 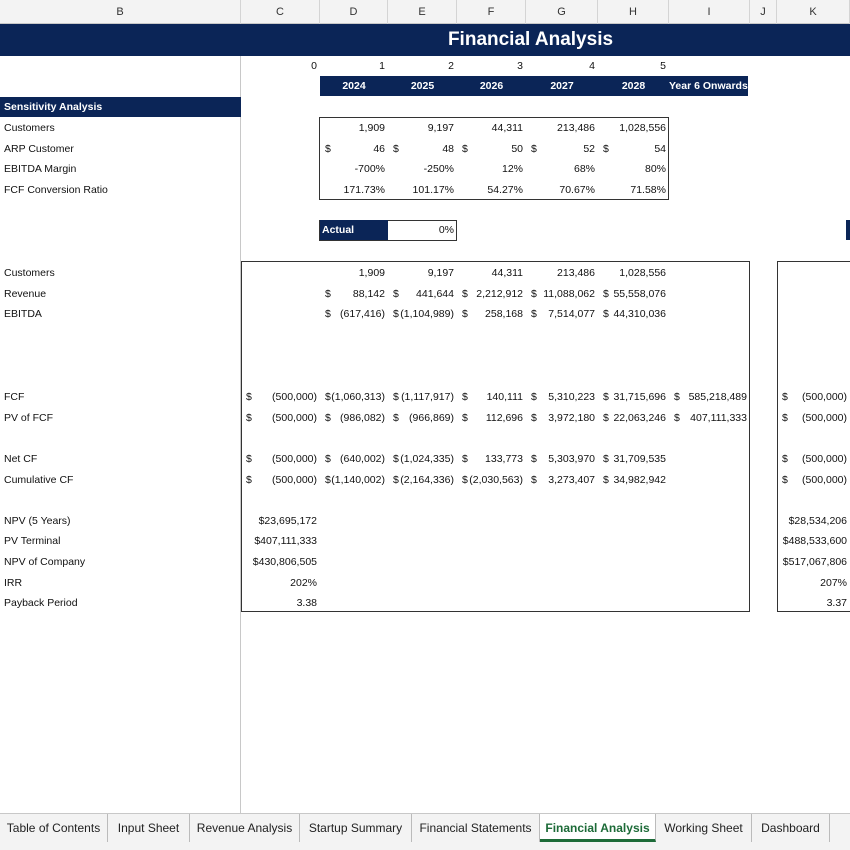 What do you see at coordinates (491, 128) in the screenshot?
I see `sensitivity-cell: 44,311` at bounding box center [491, 128].